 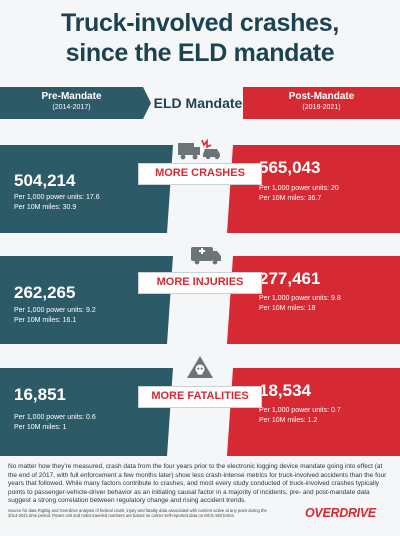 I want to click on crashes-post-total: 565,043, so click(x=290, y=167).